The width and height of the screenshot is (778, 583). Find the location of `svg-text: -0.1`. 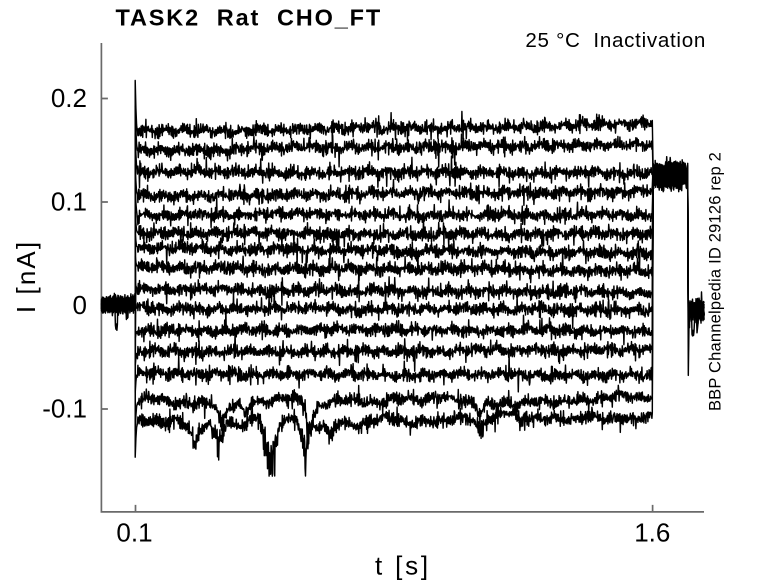

svg-text: -0.1 is located at coordinates (64, 408).